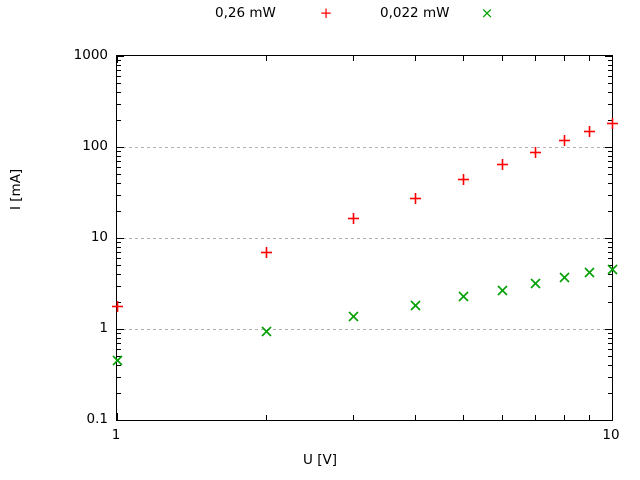 Image resolution: width=640 pixels, height=480 pixels. What do you see at coordinates (90, 55) in the screenshot?
I see `y-tick-label: 1000` at bounding box center [90, 55].